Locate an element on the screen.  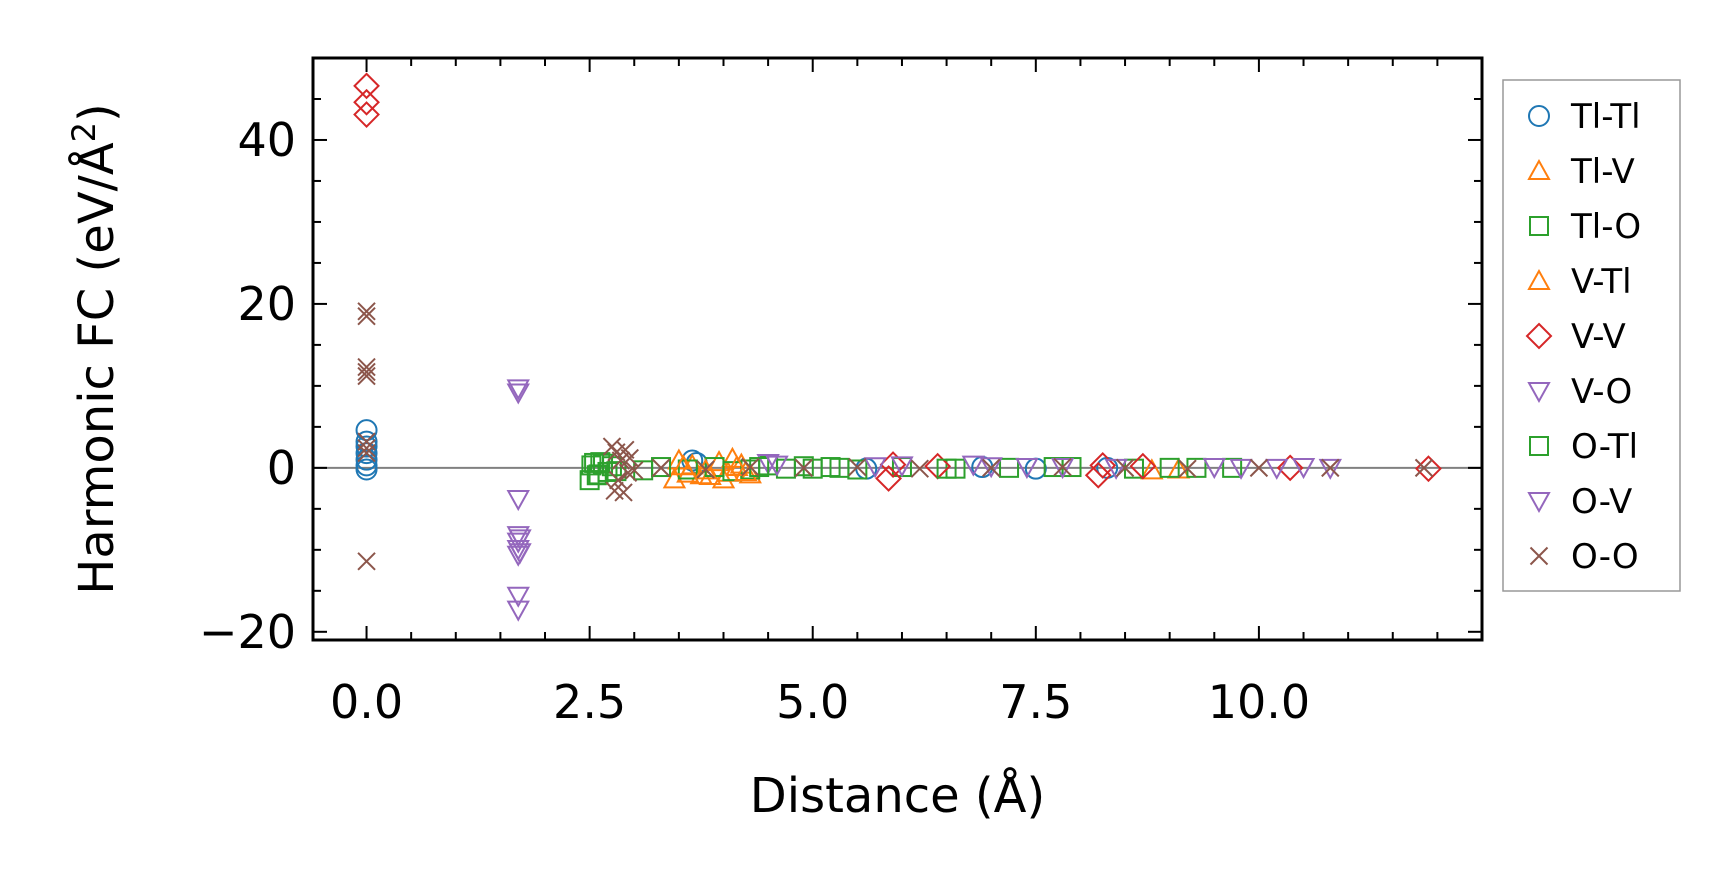
legend-label: V-O is located at coordinates (1601, 392).